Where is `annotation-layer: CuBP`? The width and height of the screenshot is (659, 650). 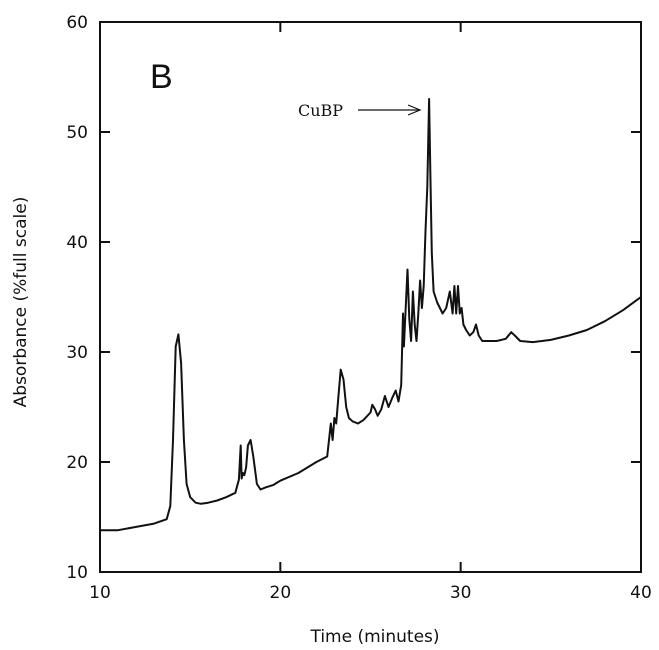 annotation-layer: CuBP is located at coordinates (360, 110).